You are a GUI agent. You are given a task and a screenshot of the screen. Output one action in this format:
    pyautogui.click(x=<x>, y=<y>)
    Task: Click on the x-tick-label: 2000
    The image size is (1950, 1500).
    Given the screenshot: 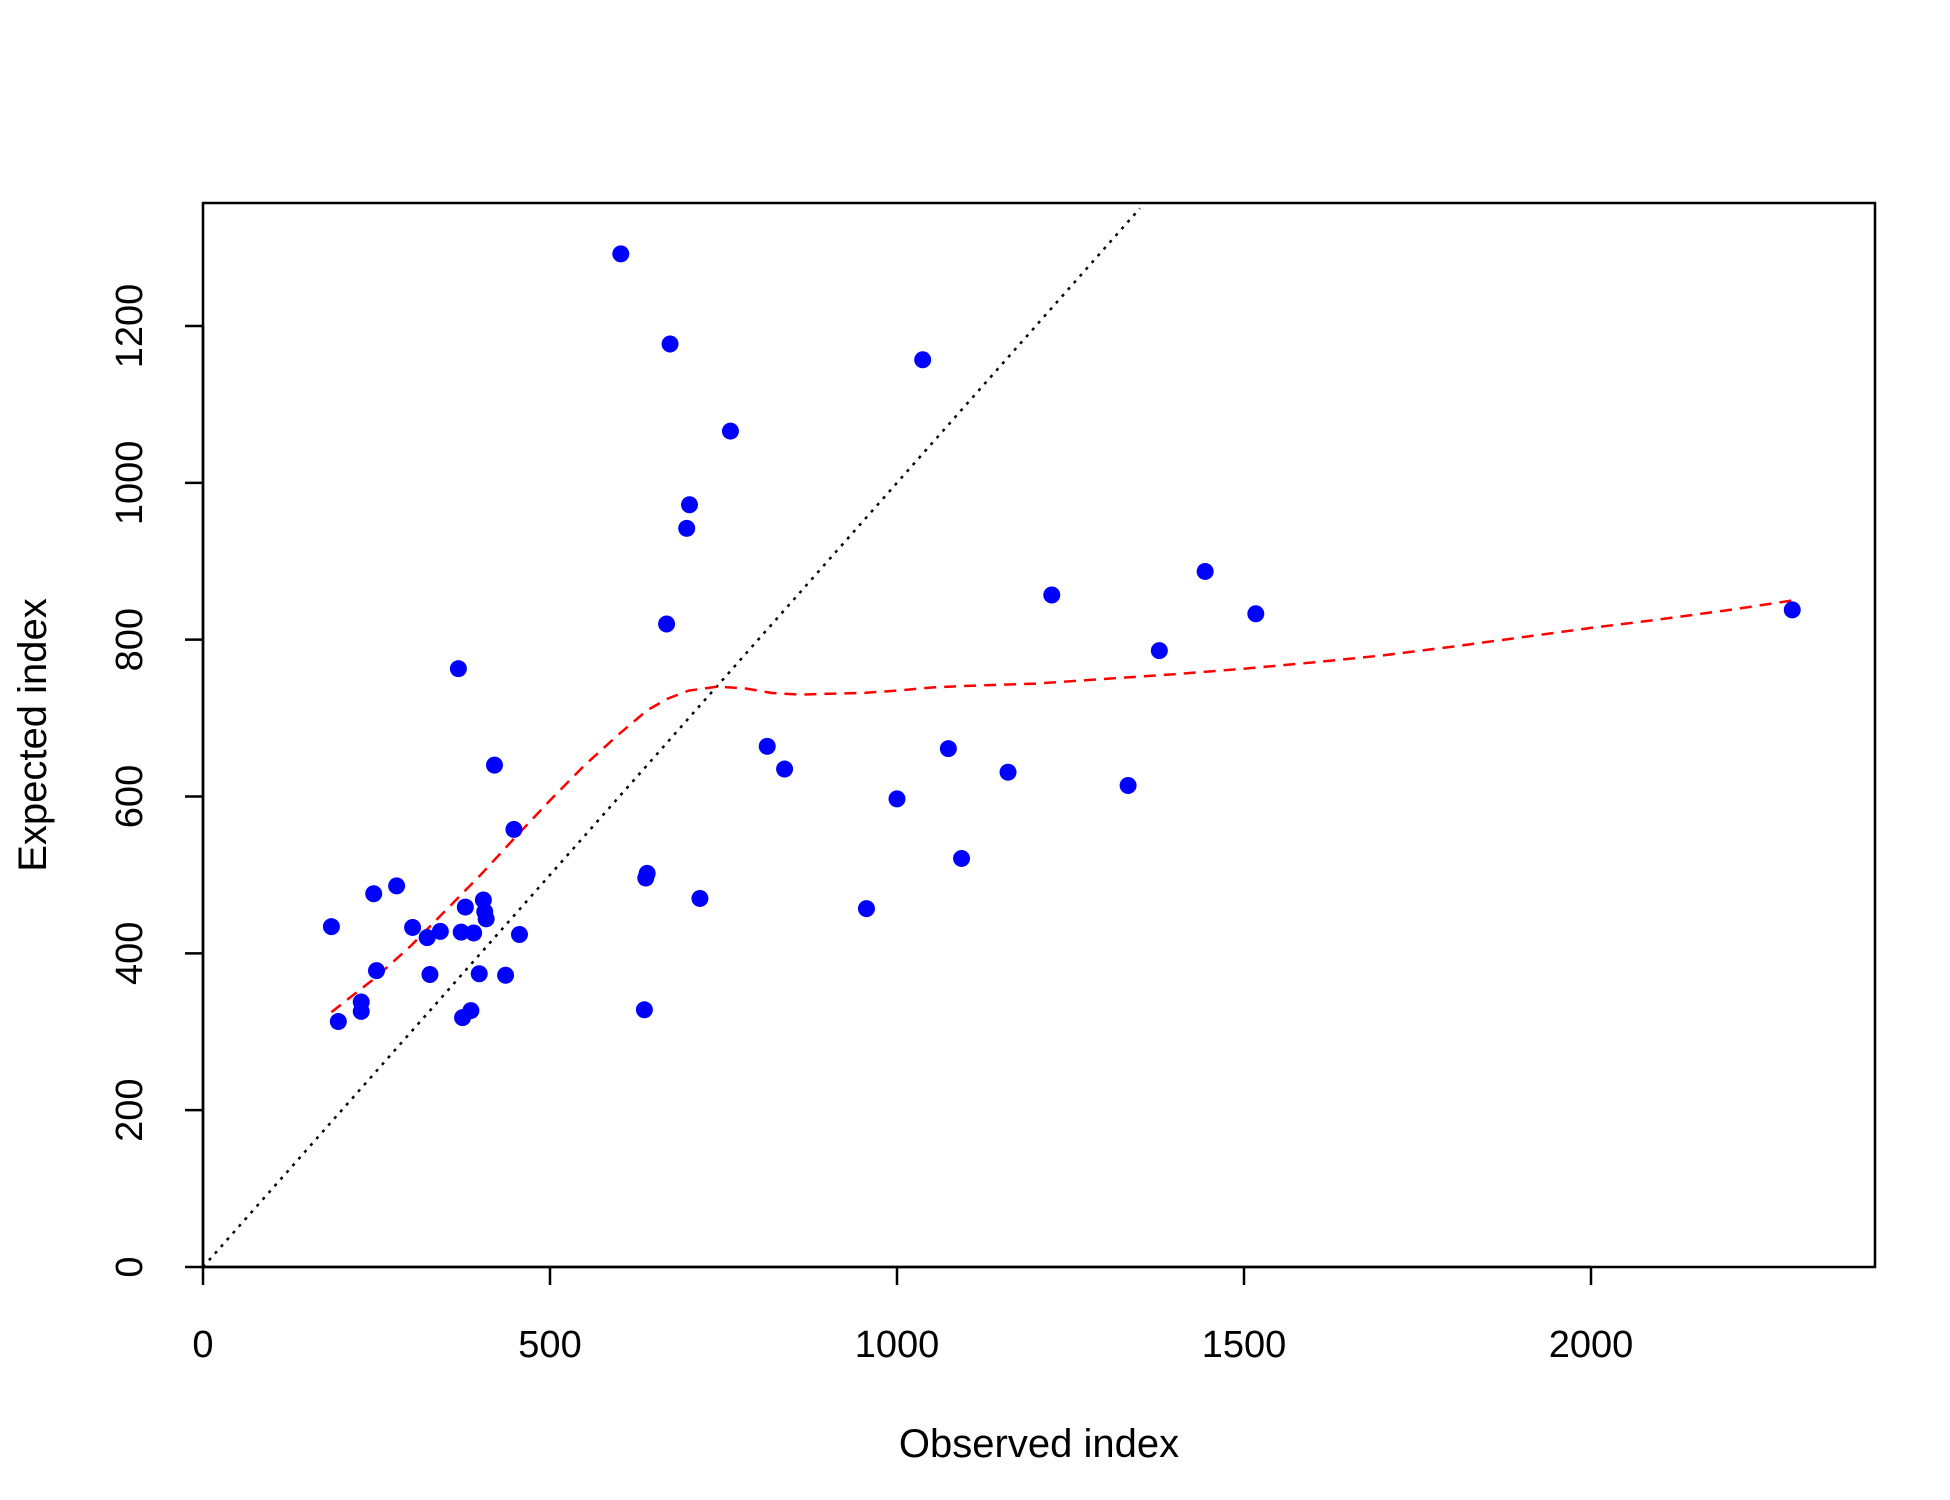 What is the action you would take?
    pyautogui.click(x=1591, y=1345)
    